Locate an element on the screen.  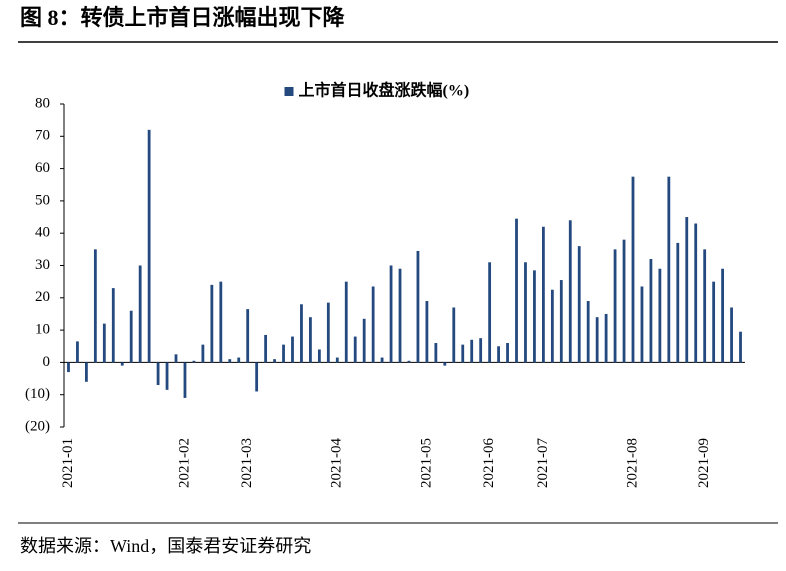
y-tick-label: 0 is located at coordinates (47, 362).